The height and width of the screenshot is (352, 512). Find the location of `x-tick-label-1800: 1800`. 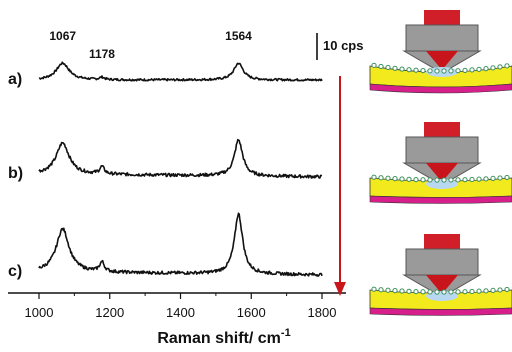

x-tick-label-1800: 1800 is located at coordinates (322, 312).